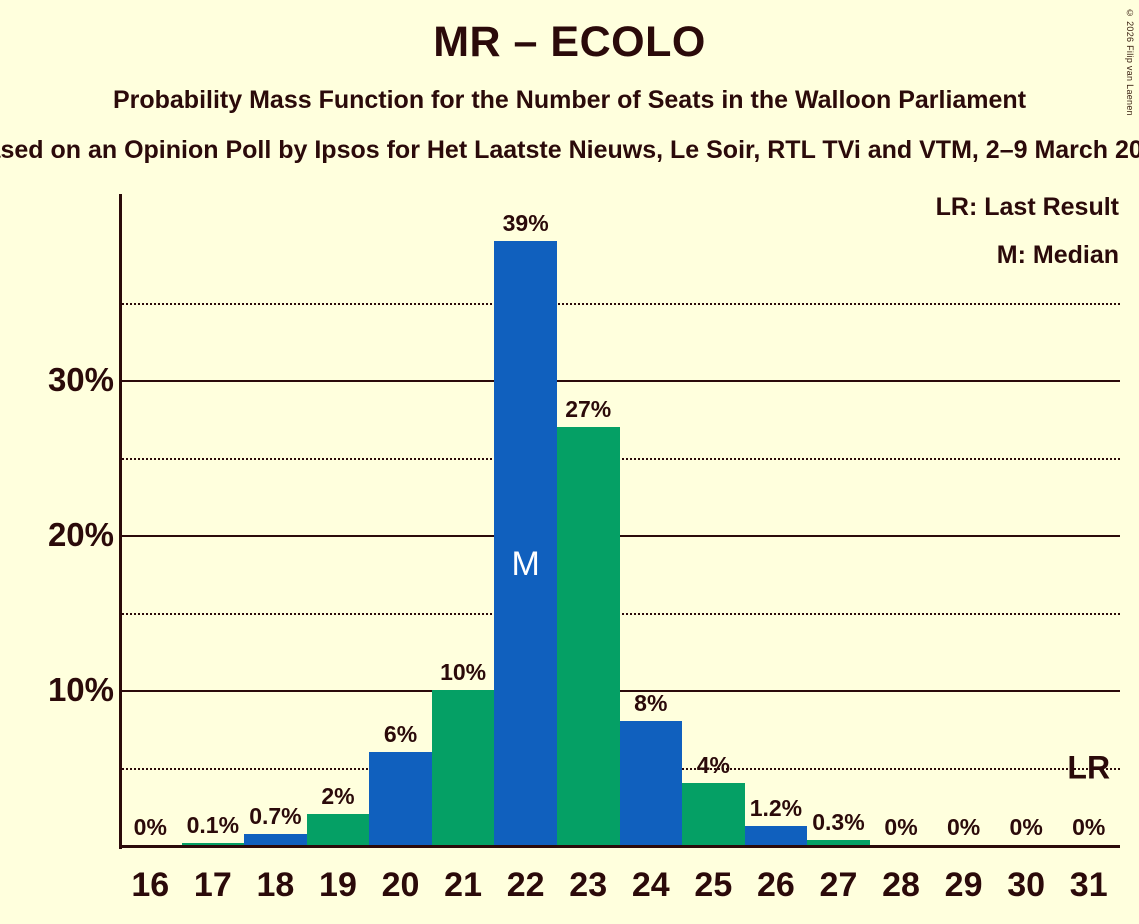 The width and height of the screenshot is (1139, 924). Describe the element at coordinates (776, 808) in the screenshot. I see `bar-value-label-26: 1.2%` at that location.